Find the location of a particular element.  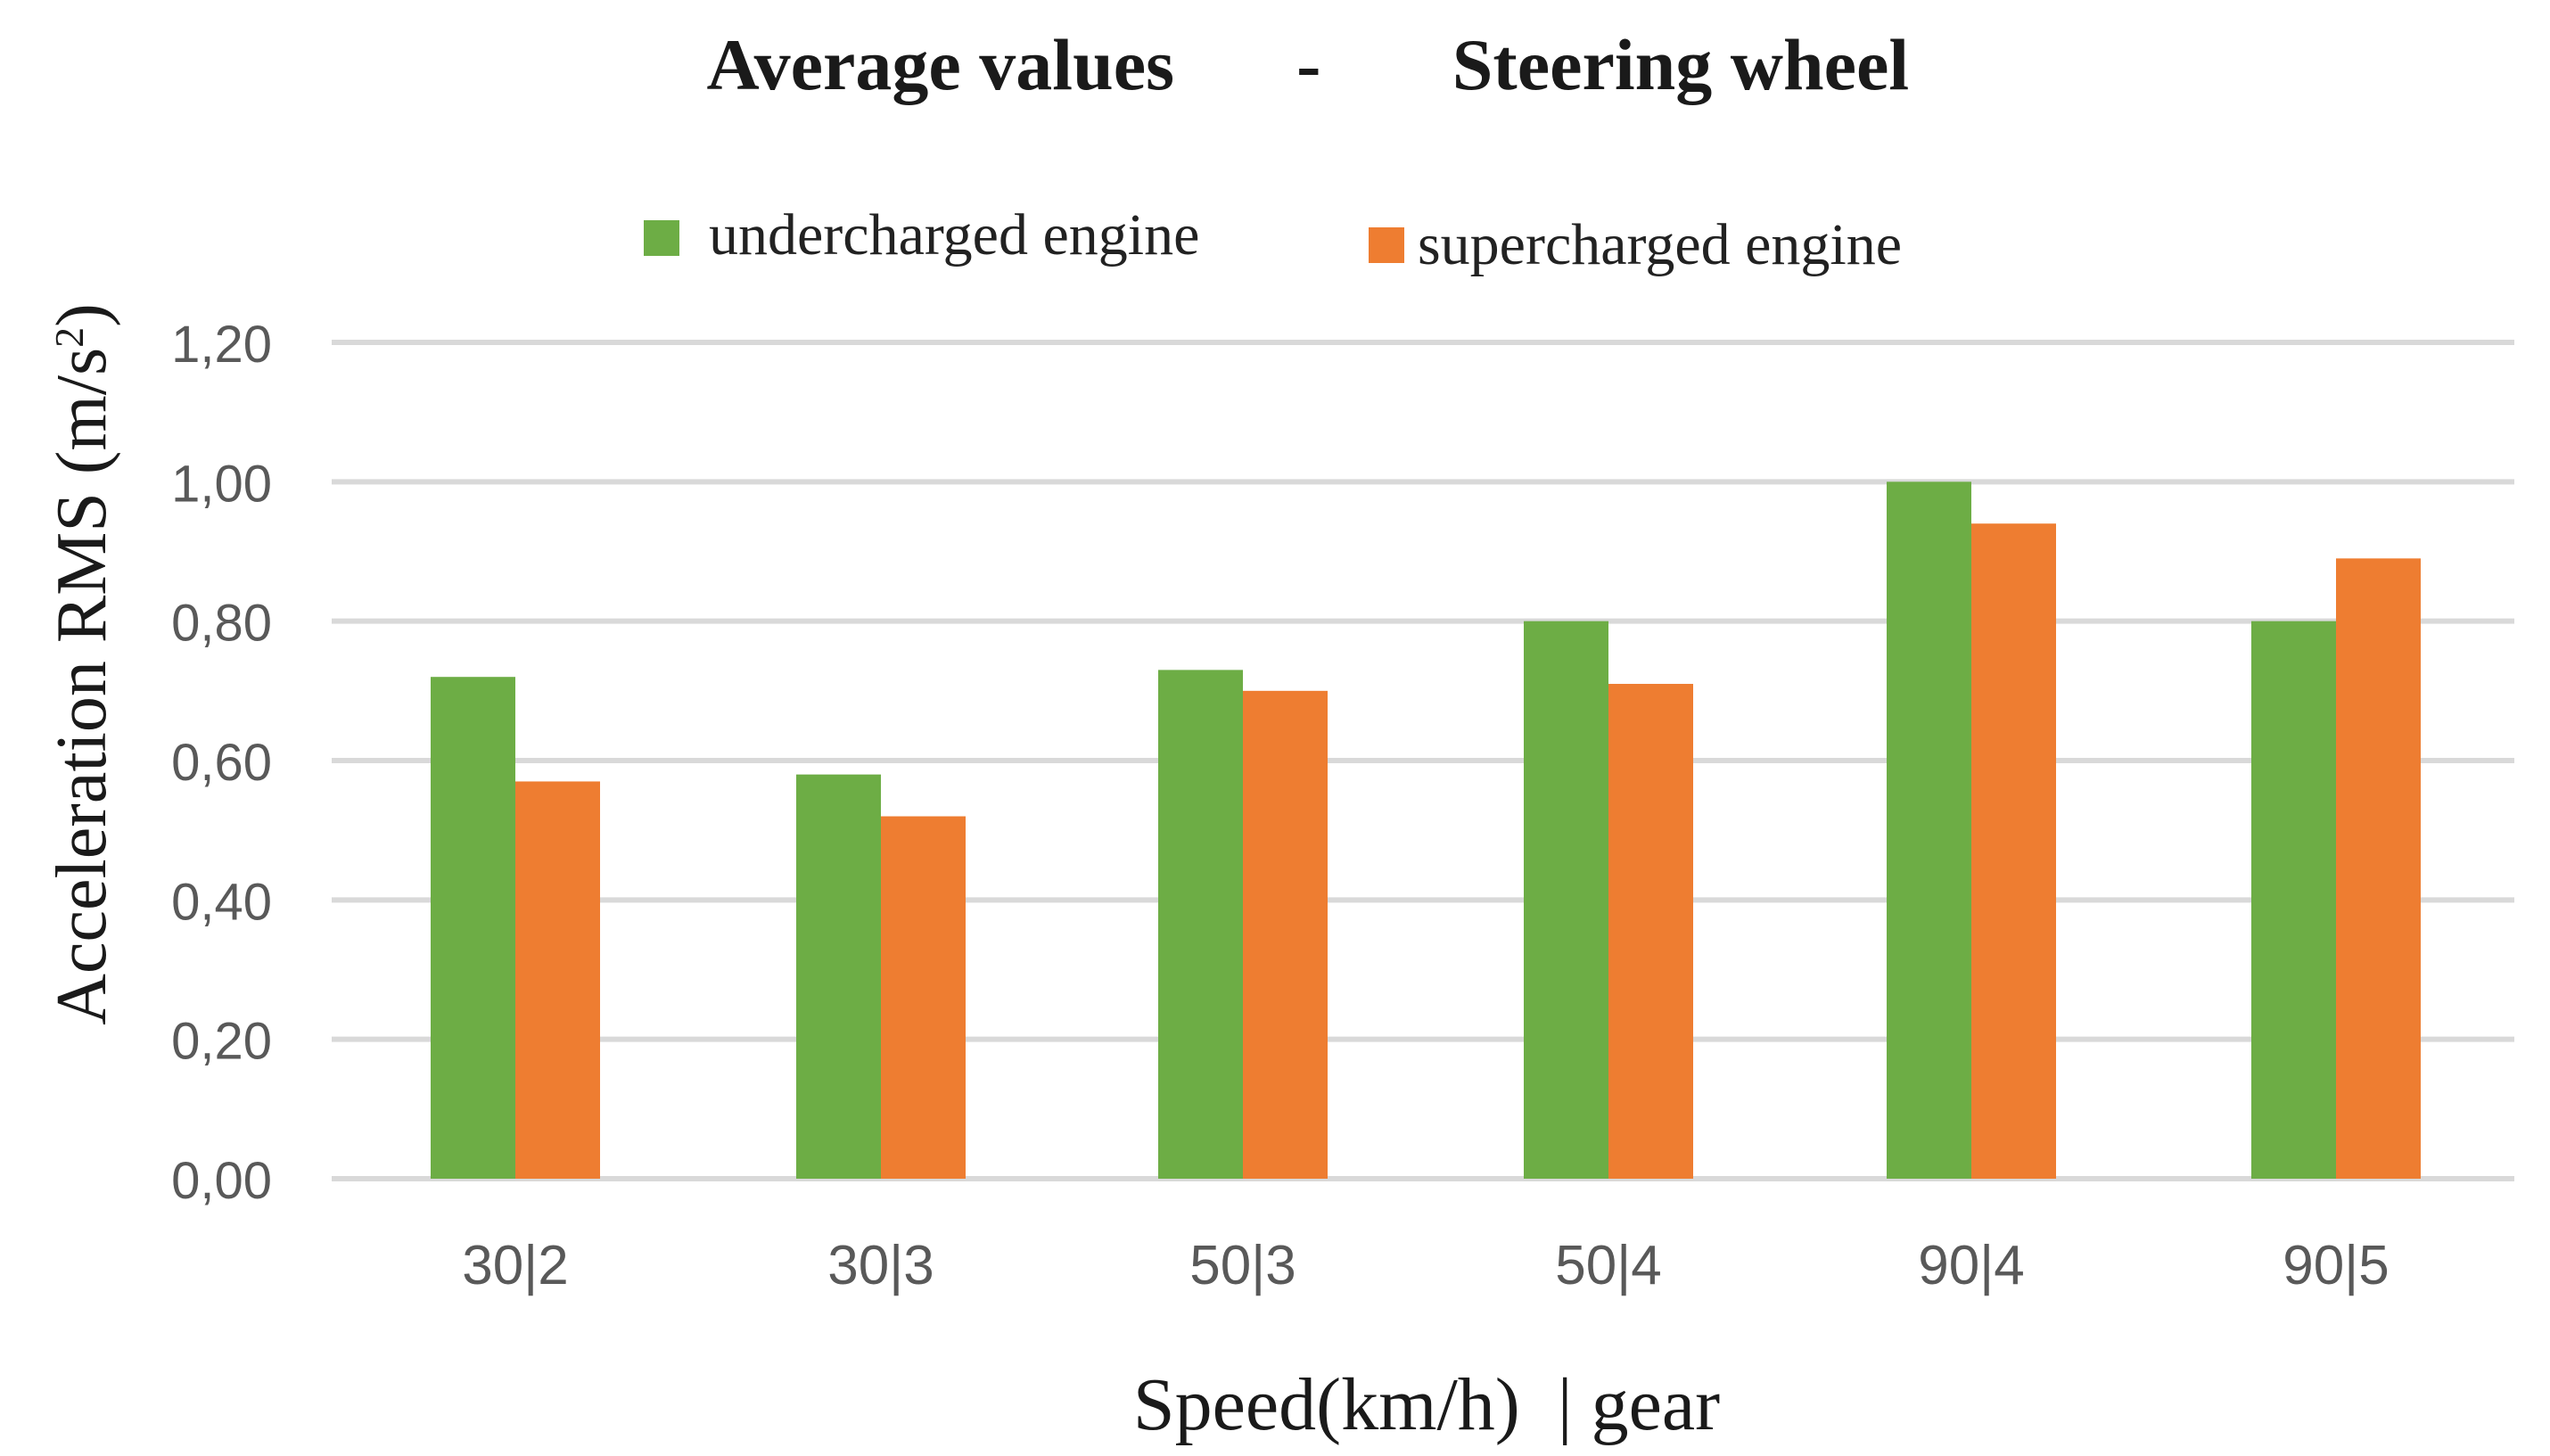

legend-swatch-supercharged is located at coordinates (1386, 245).